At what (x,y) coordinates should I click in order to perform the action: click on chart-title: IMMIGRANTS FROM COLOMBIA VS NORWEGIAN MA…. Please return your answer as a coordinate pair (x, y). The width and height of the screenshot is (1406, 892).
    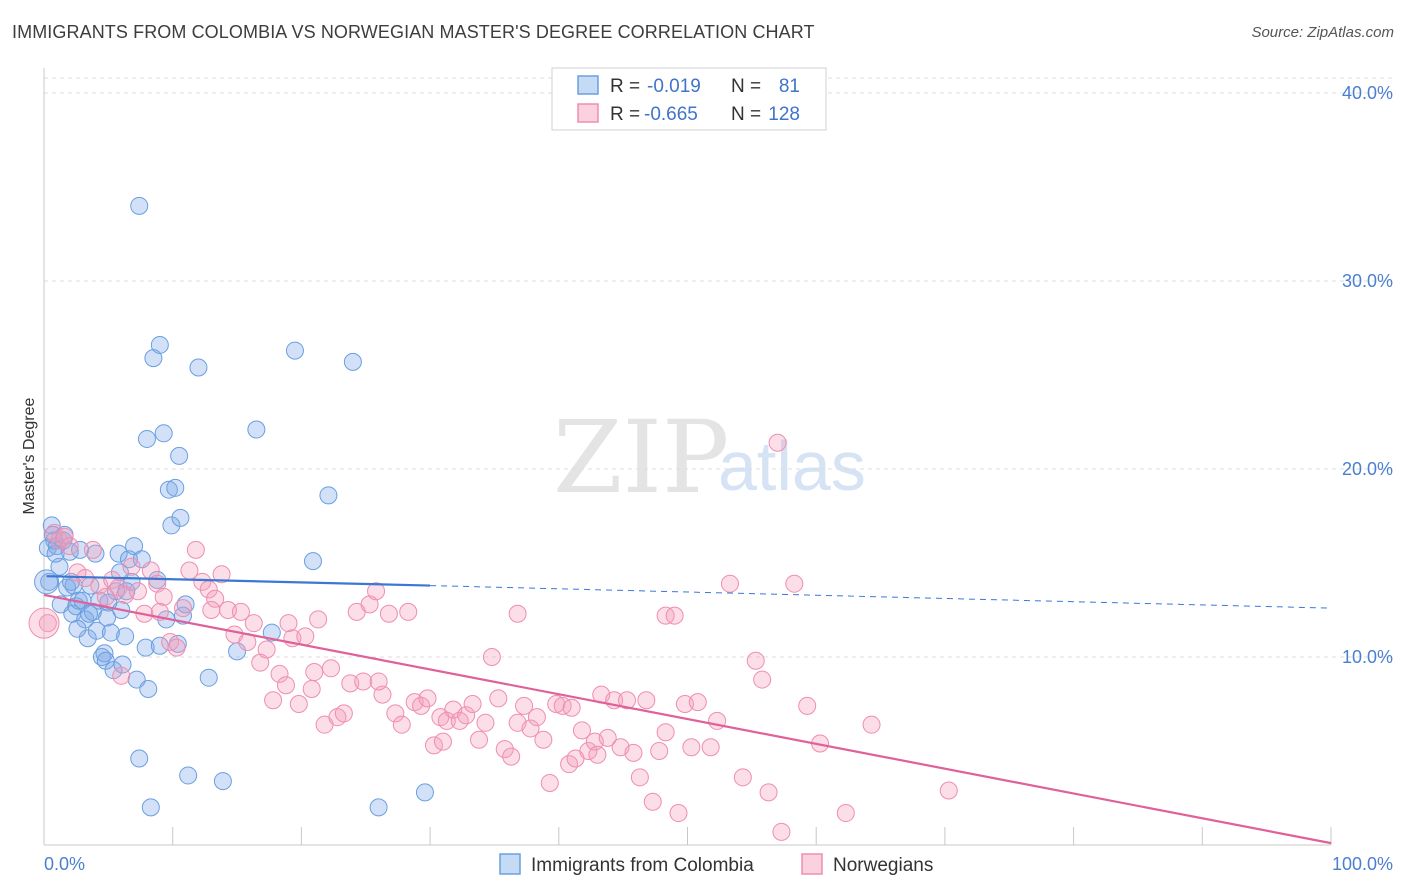
    Looking at the image, I should click on (413, 32).